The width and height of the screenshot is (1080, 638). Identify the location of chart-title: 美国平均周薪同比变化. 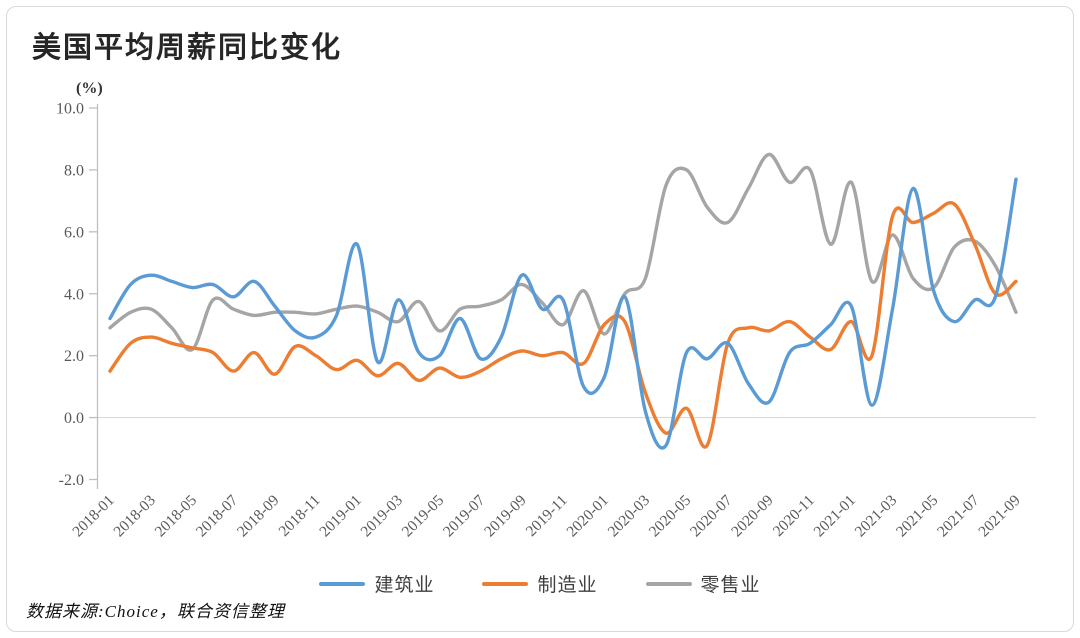
(187, 48).